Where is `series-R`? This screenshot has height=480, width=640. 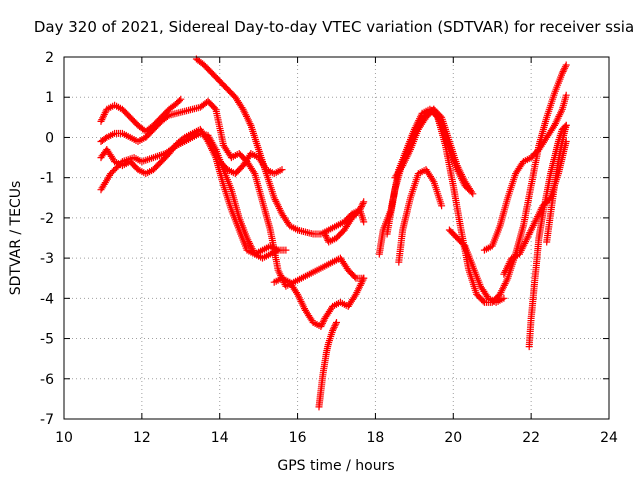
series-R is located at coordinates (556, 183).